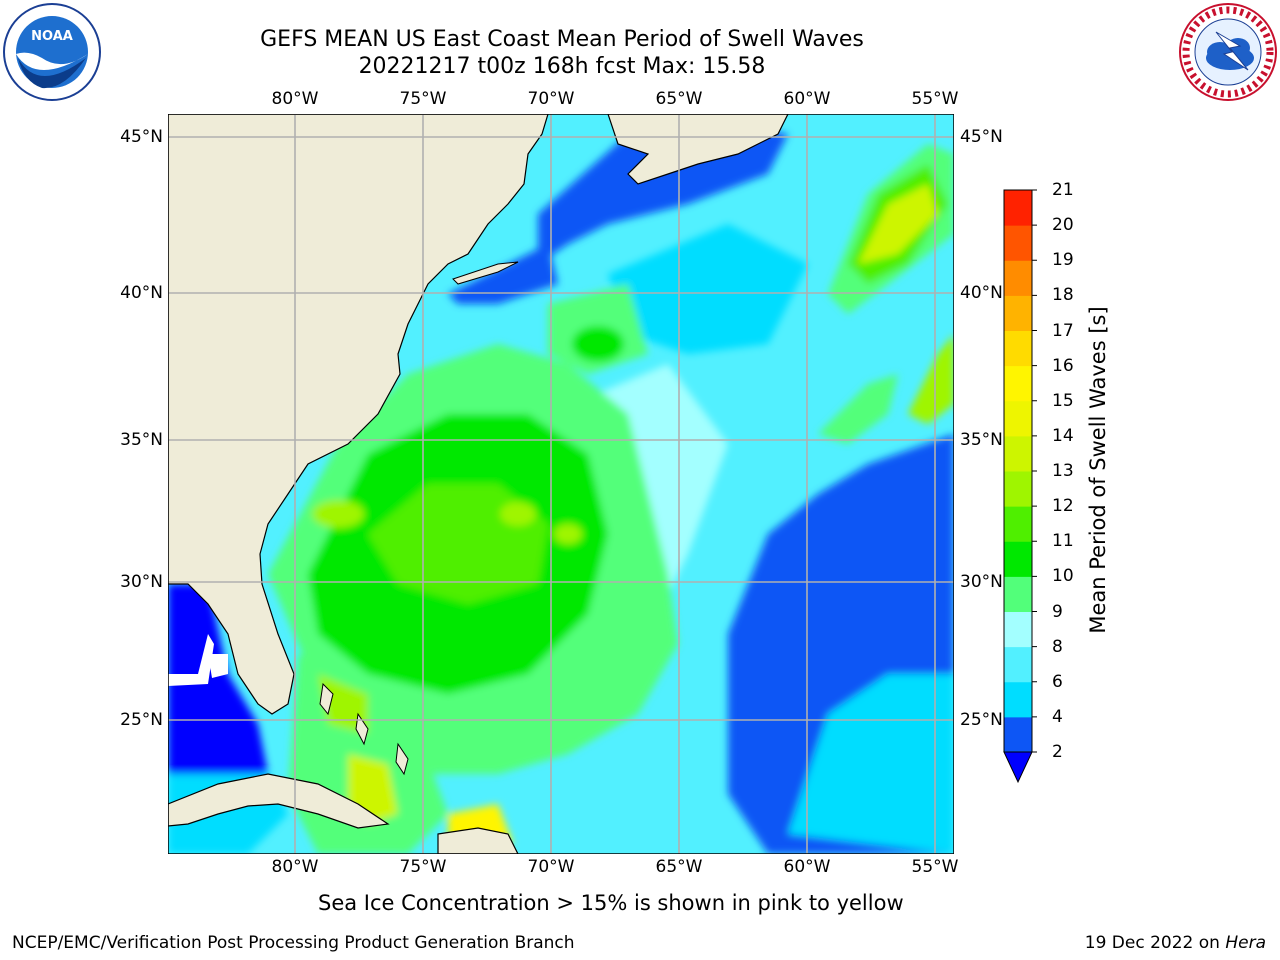  Describe the element at coordinates (1063, 190) in the screenshot. I see `colorbar-tick-label: 21` at that location.